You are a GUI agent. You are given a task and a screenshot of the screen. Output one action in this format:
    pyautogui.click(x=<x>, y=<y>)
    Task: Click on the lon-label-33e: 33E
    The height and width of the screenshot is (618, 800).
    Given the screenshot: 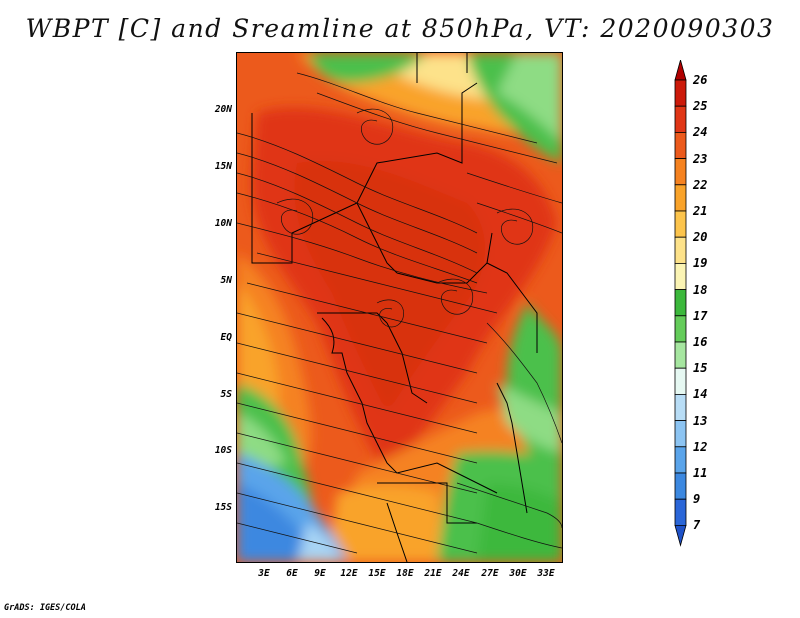 What is the action you would take?
    pyautogui.click(x=546, y=573)
    